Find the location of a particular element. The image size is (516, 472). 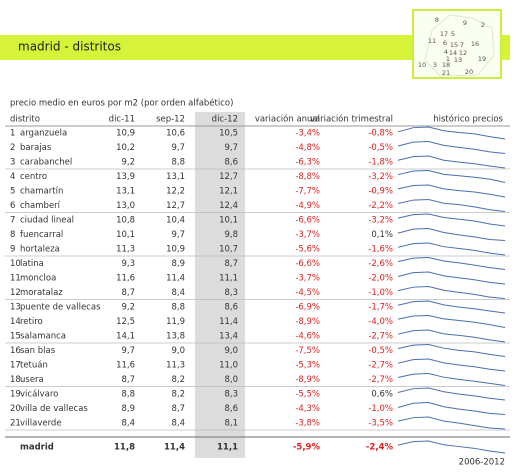

price: 13,0 is located at coordinates (125, 206).